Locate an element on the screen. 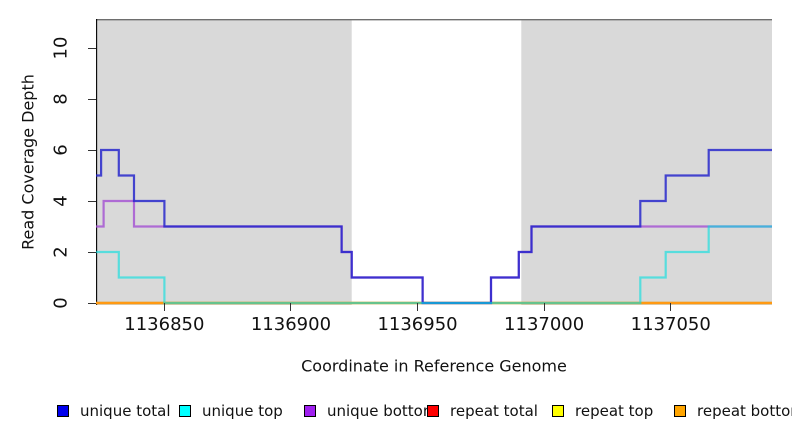 The width and height of the screenshot is (792, 432). legend-label: unique total is located at coordinates (125, 411).